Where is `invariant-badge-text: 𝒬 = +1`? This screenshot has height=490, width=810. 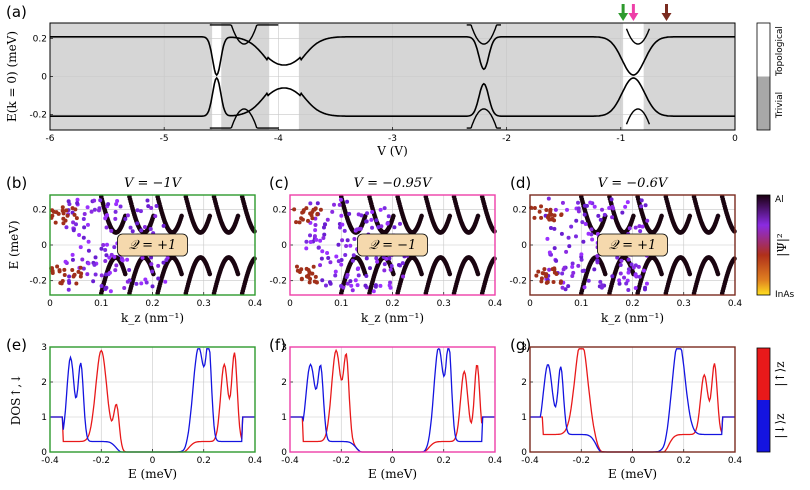 invariant-badge-text: 𝒬 = +1 is located at coordinates (153, 245).